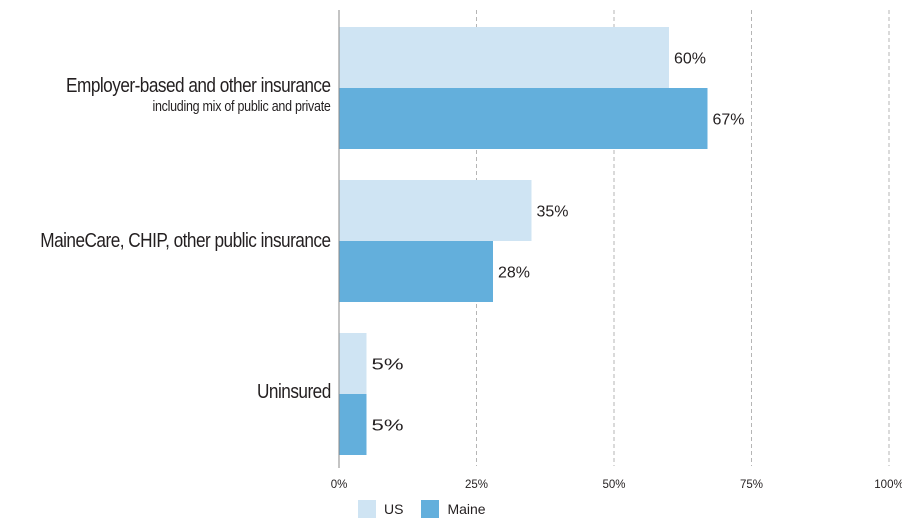 This screenshot has height=520, width=902. I want to click on x-tick-label-1: 25%, so click(476, 485).